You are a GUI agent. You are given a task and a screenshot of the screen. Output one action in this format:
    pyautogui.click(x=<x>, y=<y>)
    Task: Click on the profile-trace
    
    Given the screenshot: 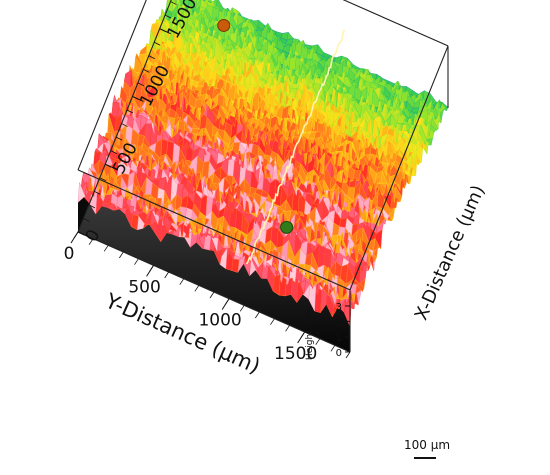 What is the action you would take?
    pyautogui.click(x=295, y=147)
    